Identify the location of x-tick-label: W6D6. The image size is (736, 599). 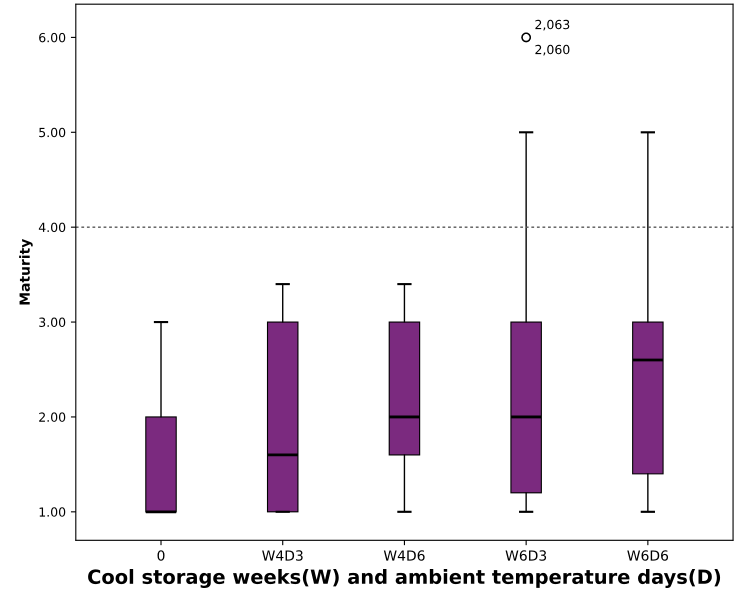
(647, 555).